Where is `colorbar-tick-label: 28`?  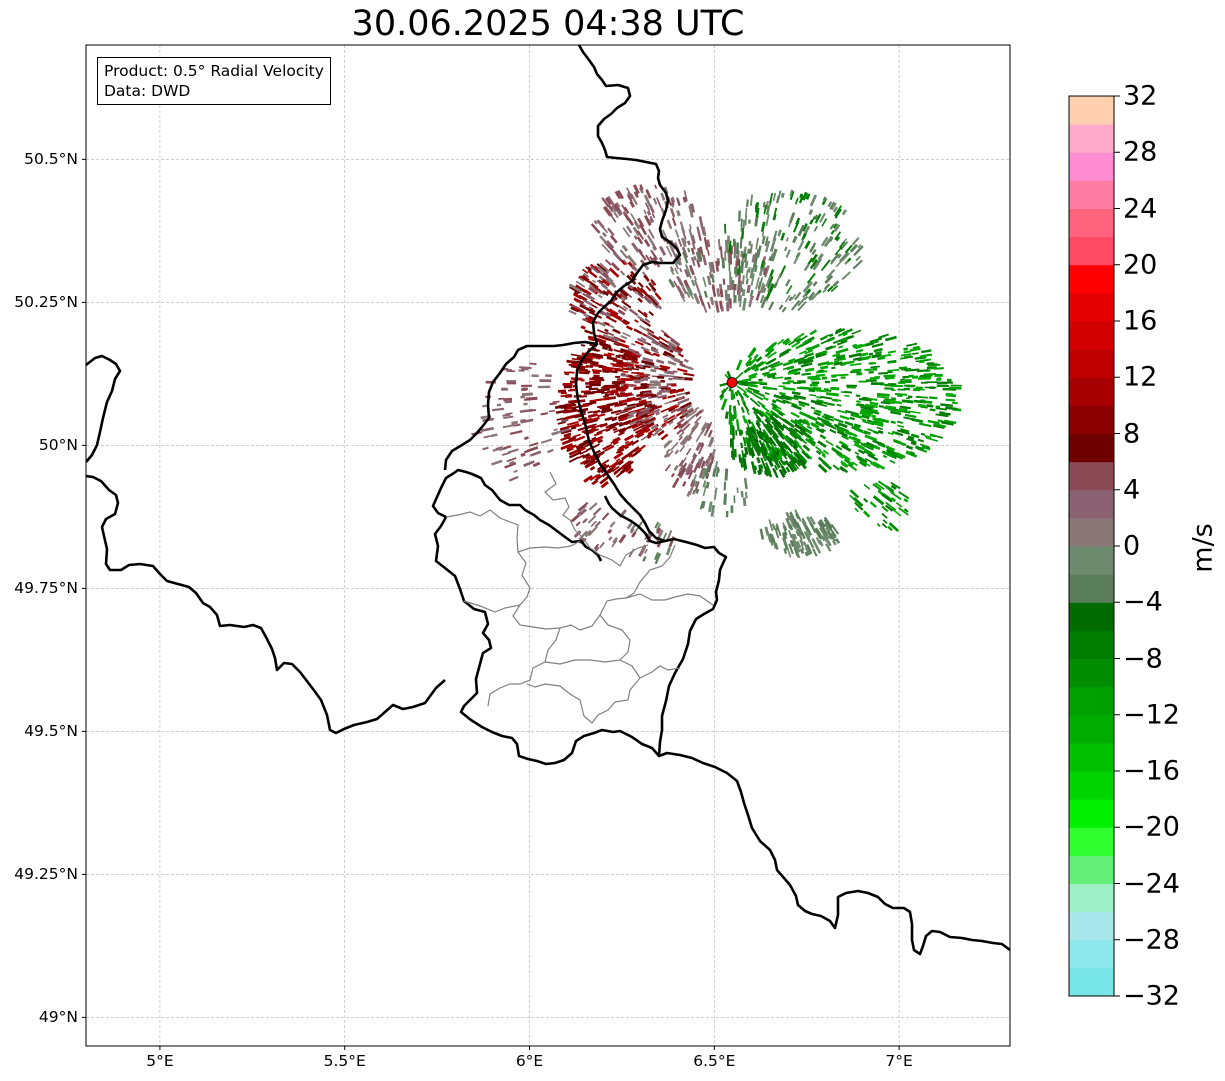 colorbar-tick-label: 28 is located at coordinates (1140, 152).